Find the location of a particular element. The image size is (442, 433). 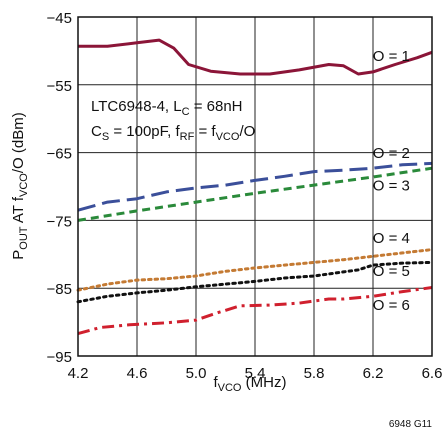

x-tick-label: 5.4 is located at coordinates (255, 373).